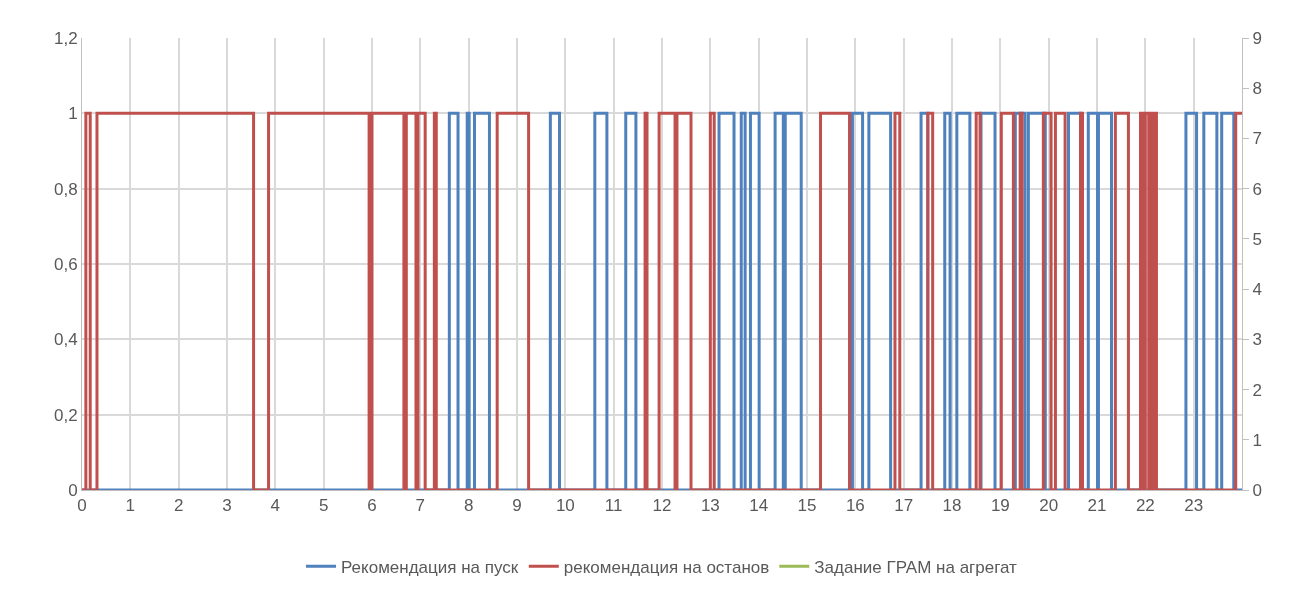 The height and width of the screenshot is (608, 1300). I want to click on x-tick-label: 16, so click(855, 506).